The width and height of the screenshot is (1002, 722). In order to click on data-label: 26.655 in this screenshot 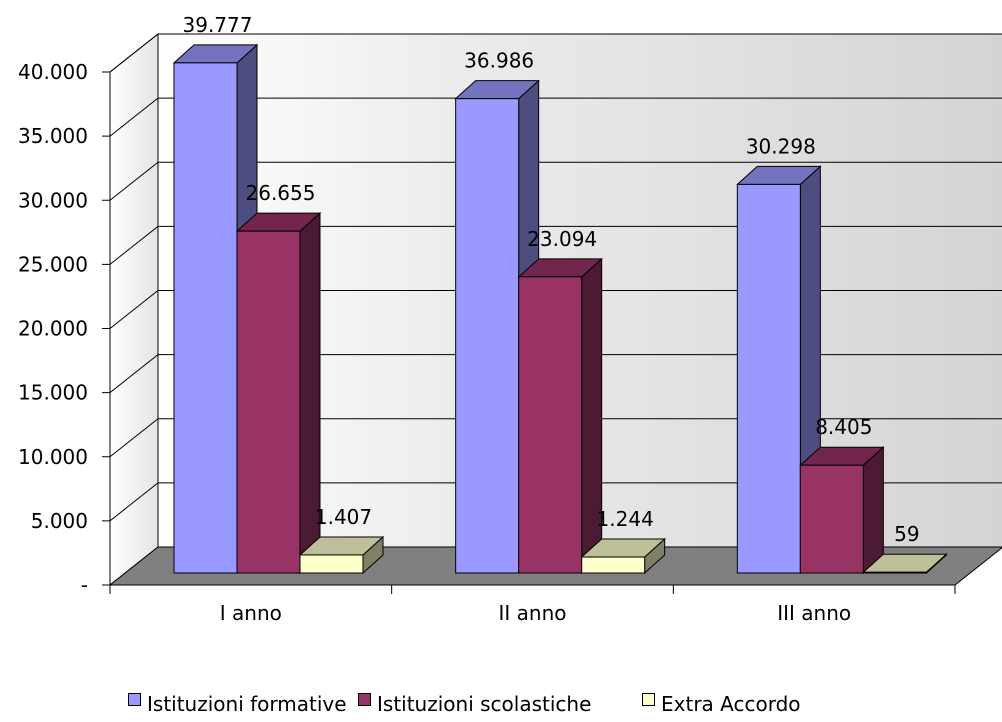, I will do `click(281, 193)`.